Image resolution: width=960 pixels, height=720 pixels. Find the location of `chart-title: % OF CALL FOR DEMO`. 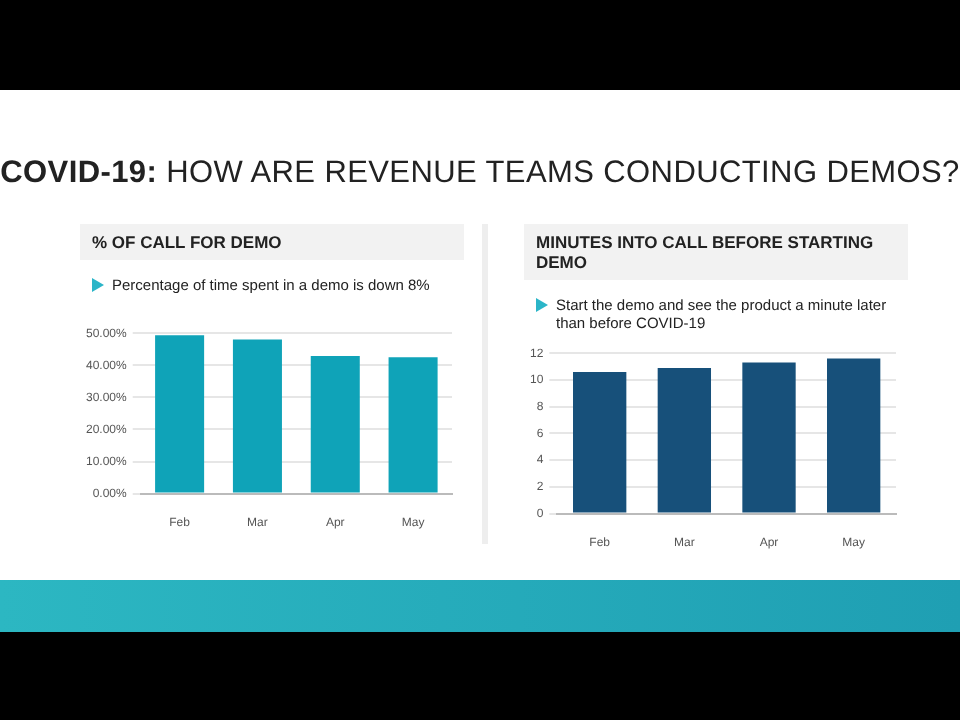

chart-title: % OF CALL FOR DEMO is located at coordinates (272, 242).